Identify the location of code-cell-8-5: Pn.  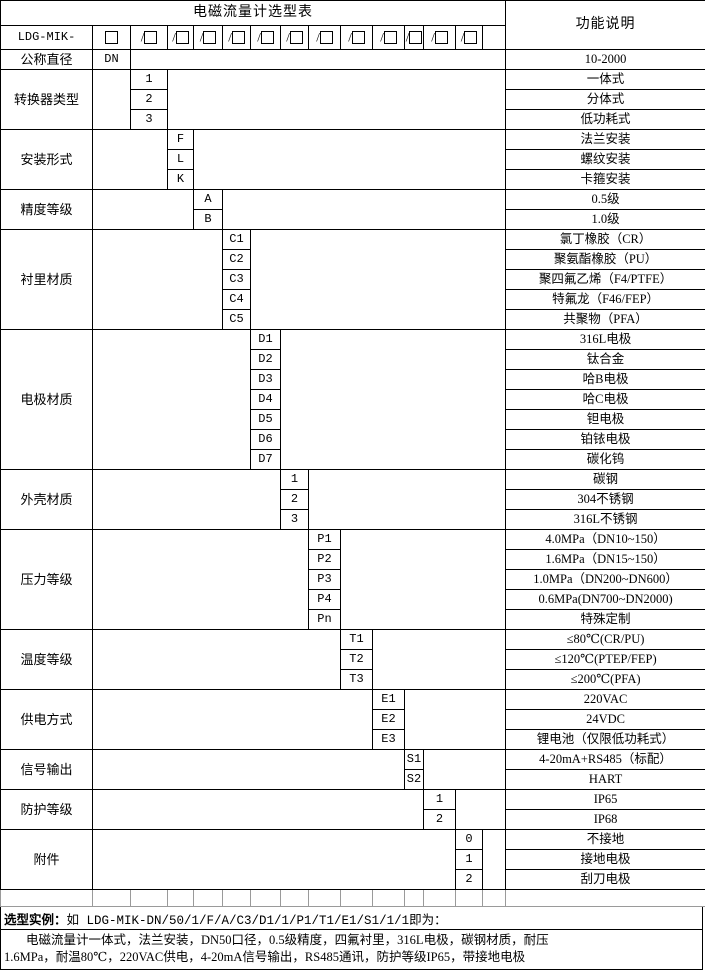
(325, 620).